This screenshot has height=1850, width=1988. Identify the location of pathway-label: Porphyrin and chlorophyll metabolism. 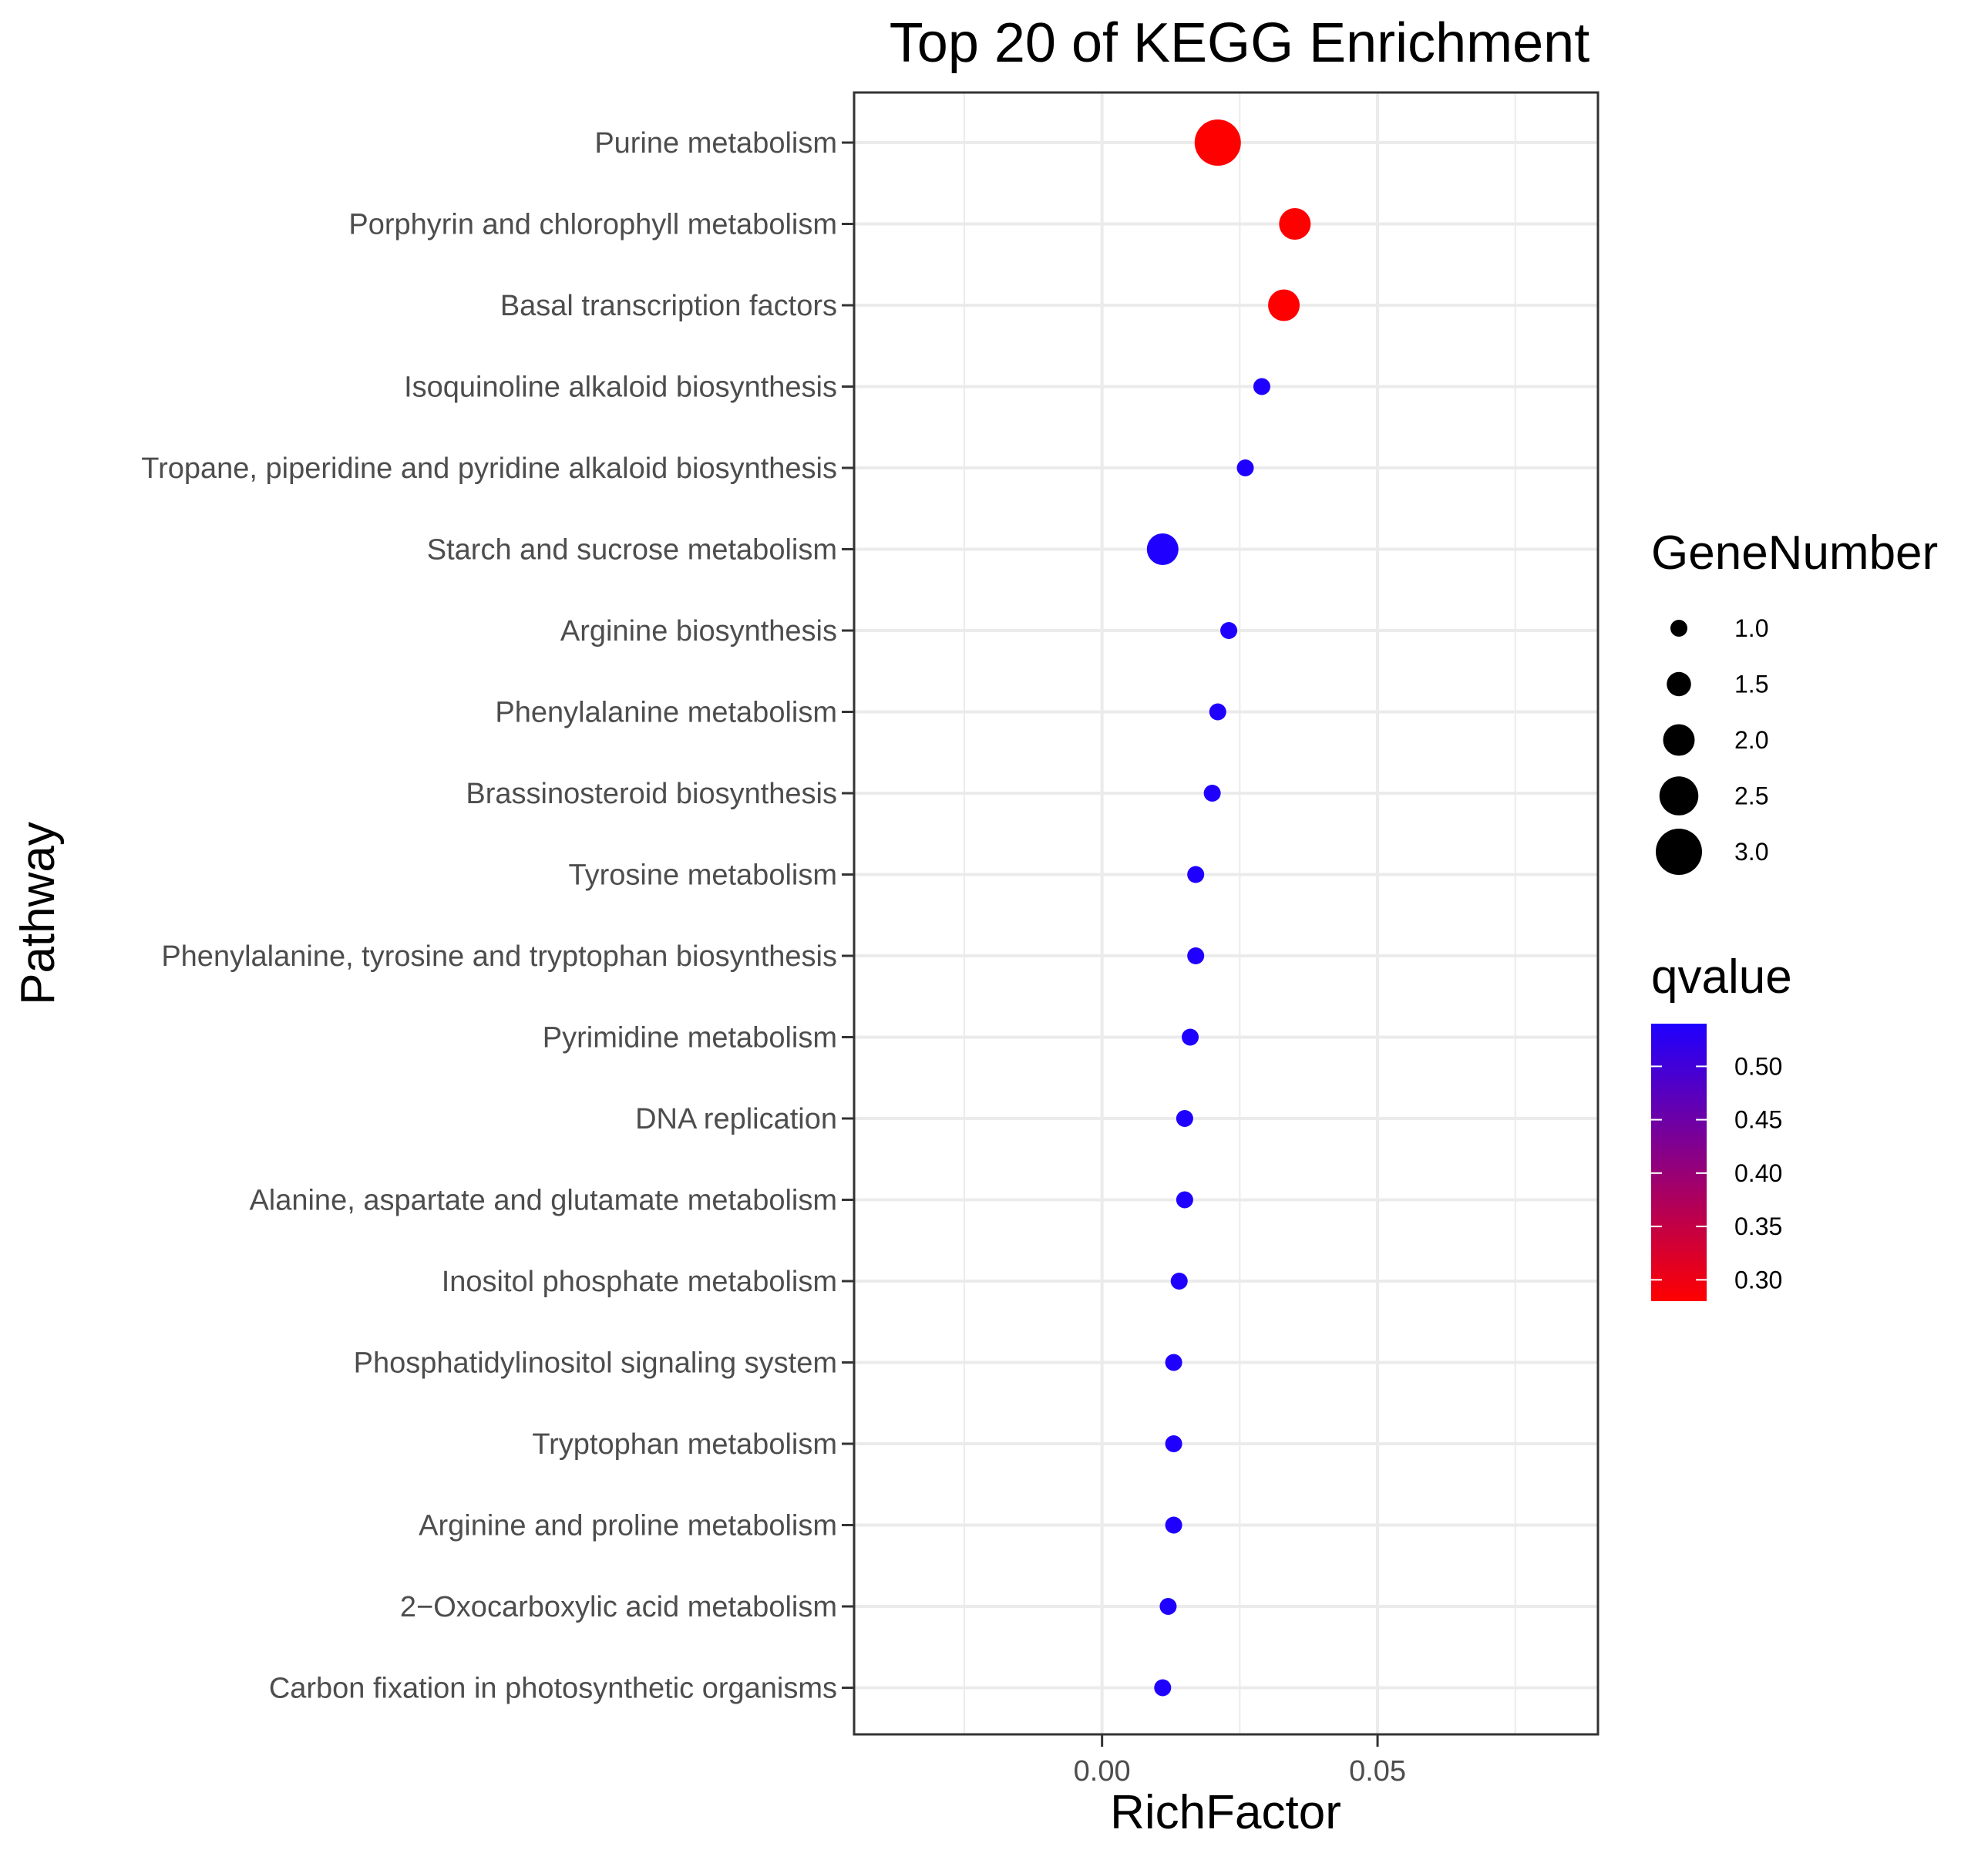
(592, 225).